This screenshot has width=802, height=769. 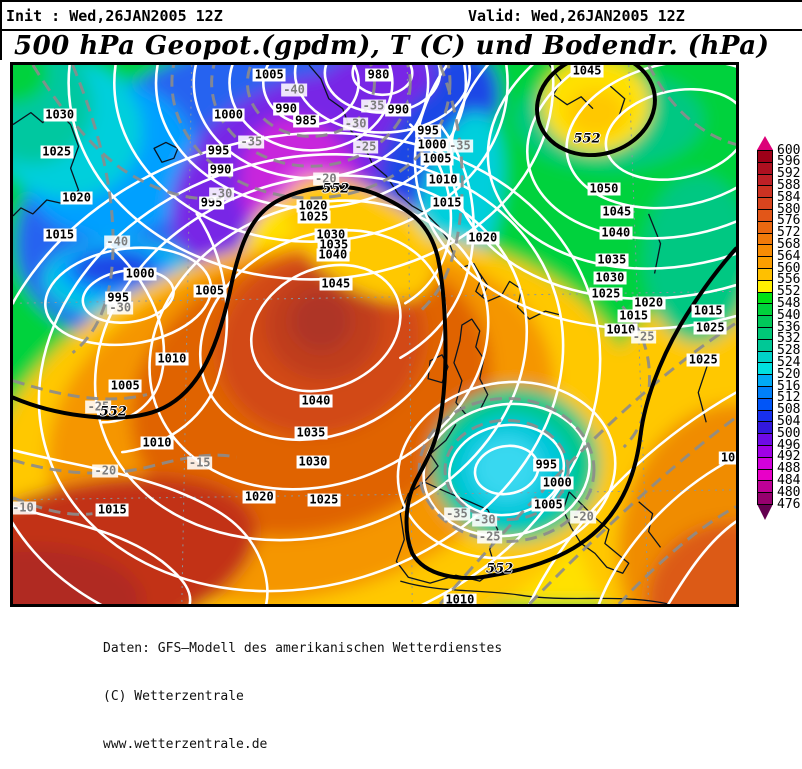 I want to click on header-divider, so click(x=401, y=30).